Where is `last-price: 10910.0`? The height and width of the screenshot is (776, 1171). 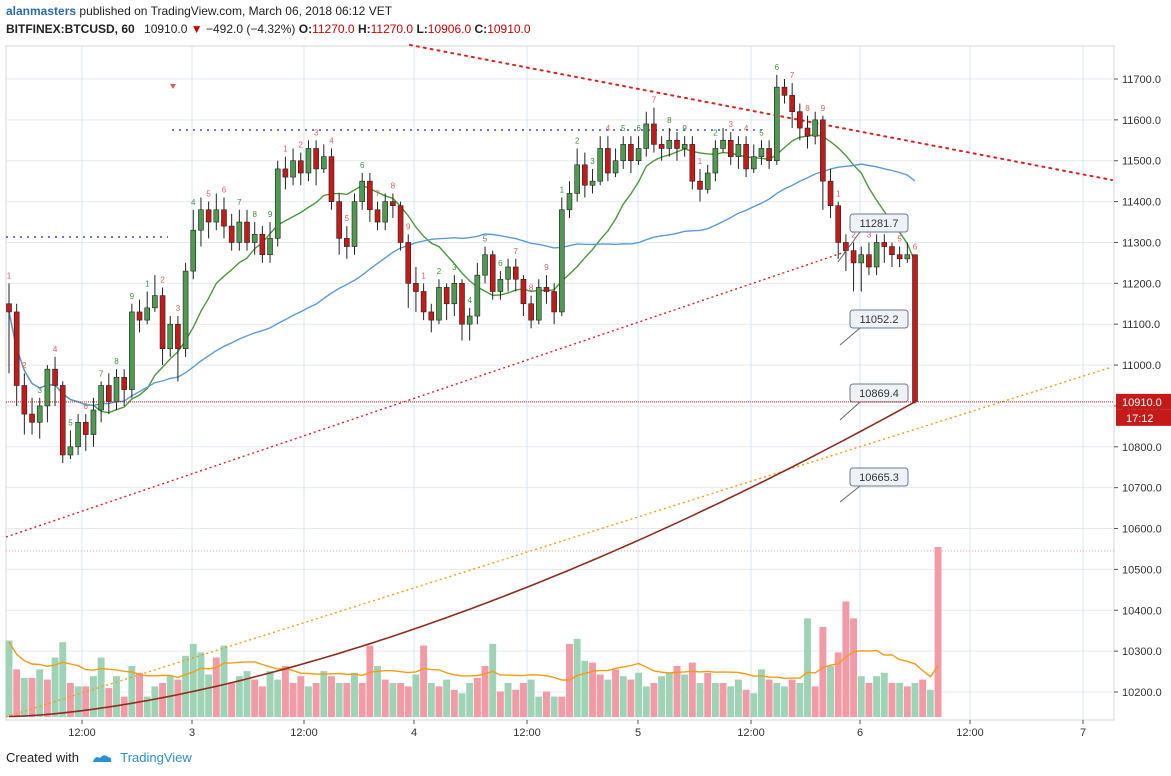
last-price: 10910.0 is located at coordinates (166, 29).